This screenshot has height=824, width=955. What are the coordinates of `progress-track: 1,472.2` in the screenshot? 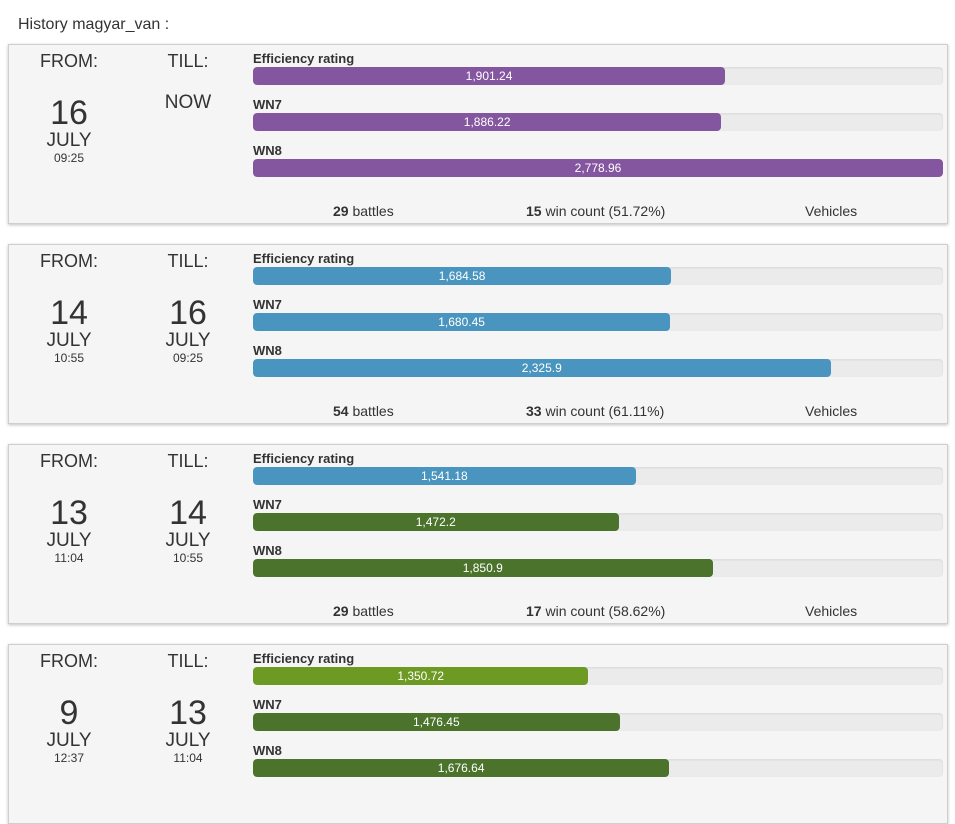 It's located at (598, 522).